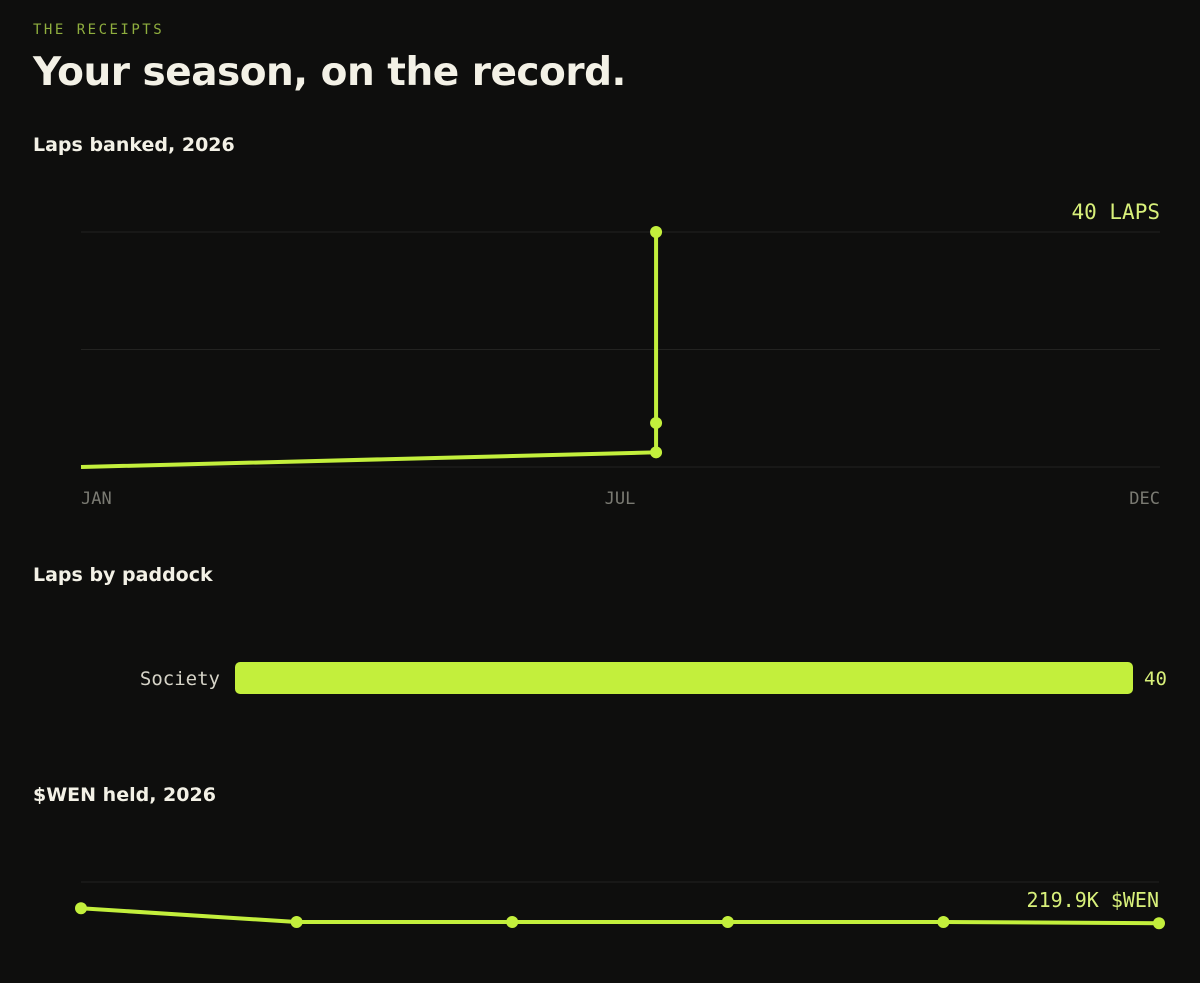 This screenshot has height=983, width=1200. Describe the element at coordinates (1093, 900) in the screenshot. I see `wen-end-label: 219.9K $WEN` at that location.